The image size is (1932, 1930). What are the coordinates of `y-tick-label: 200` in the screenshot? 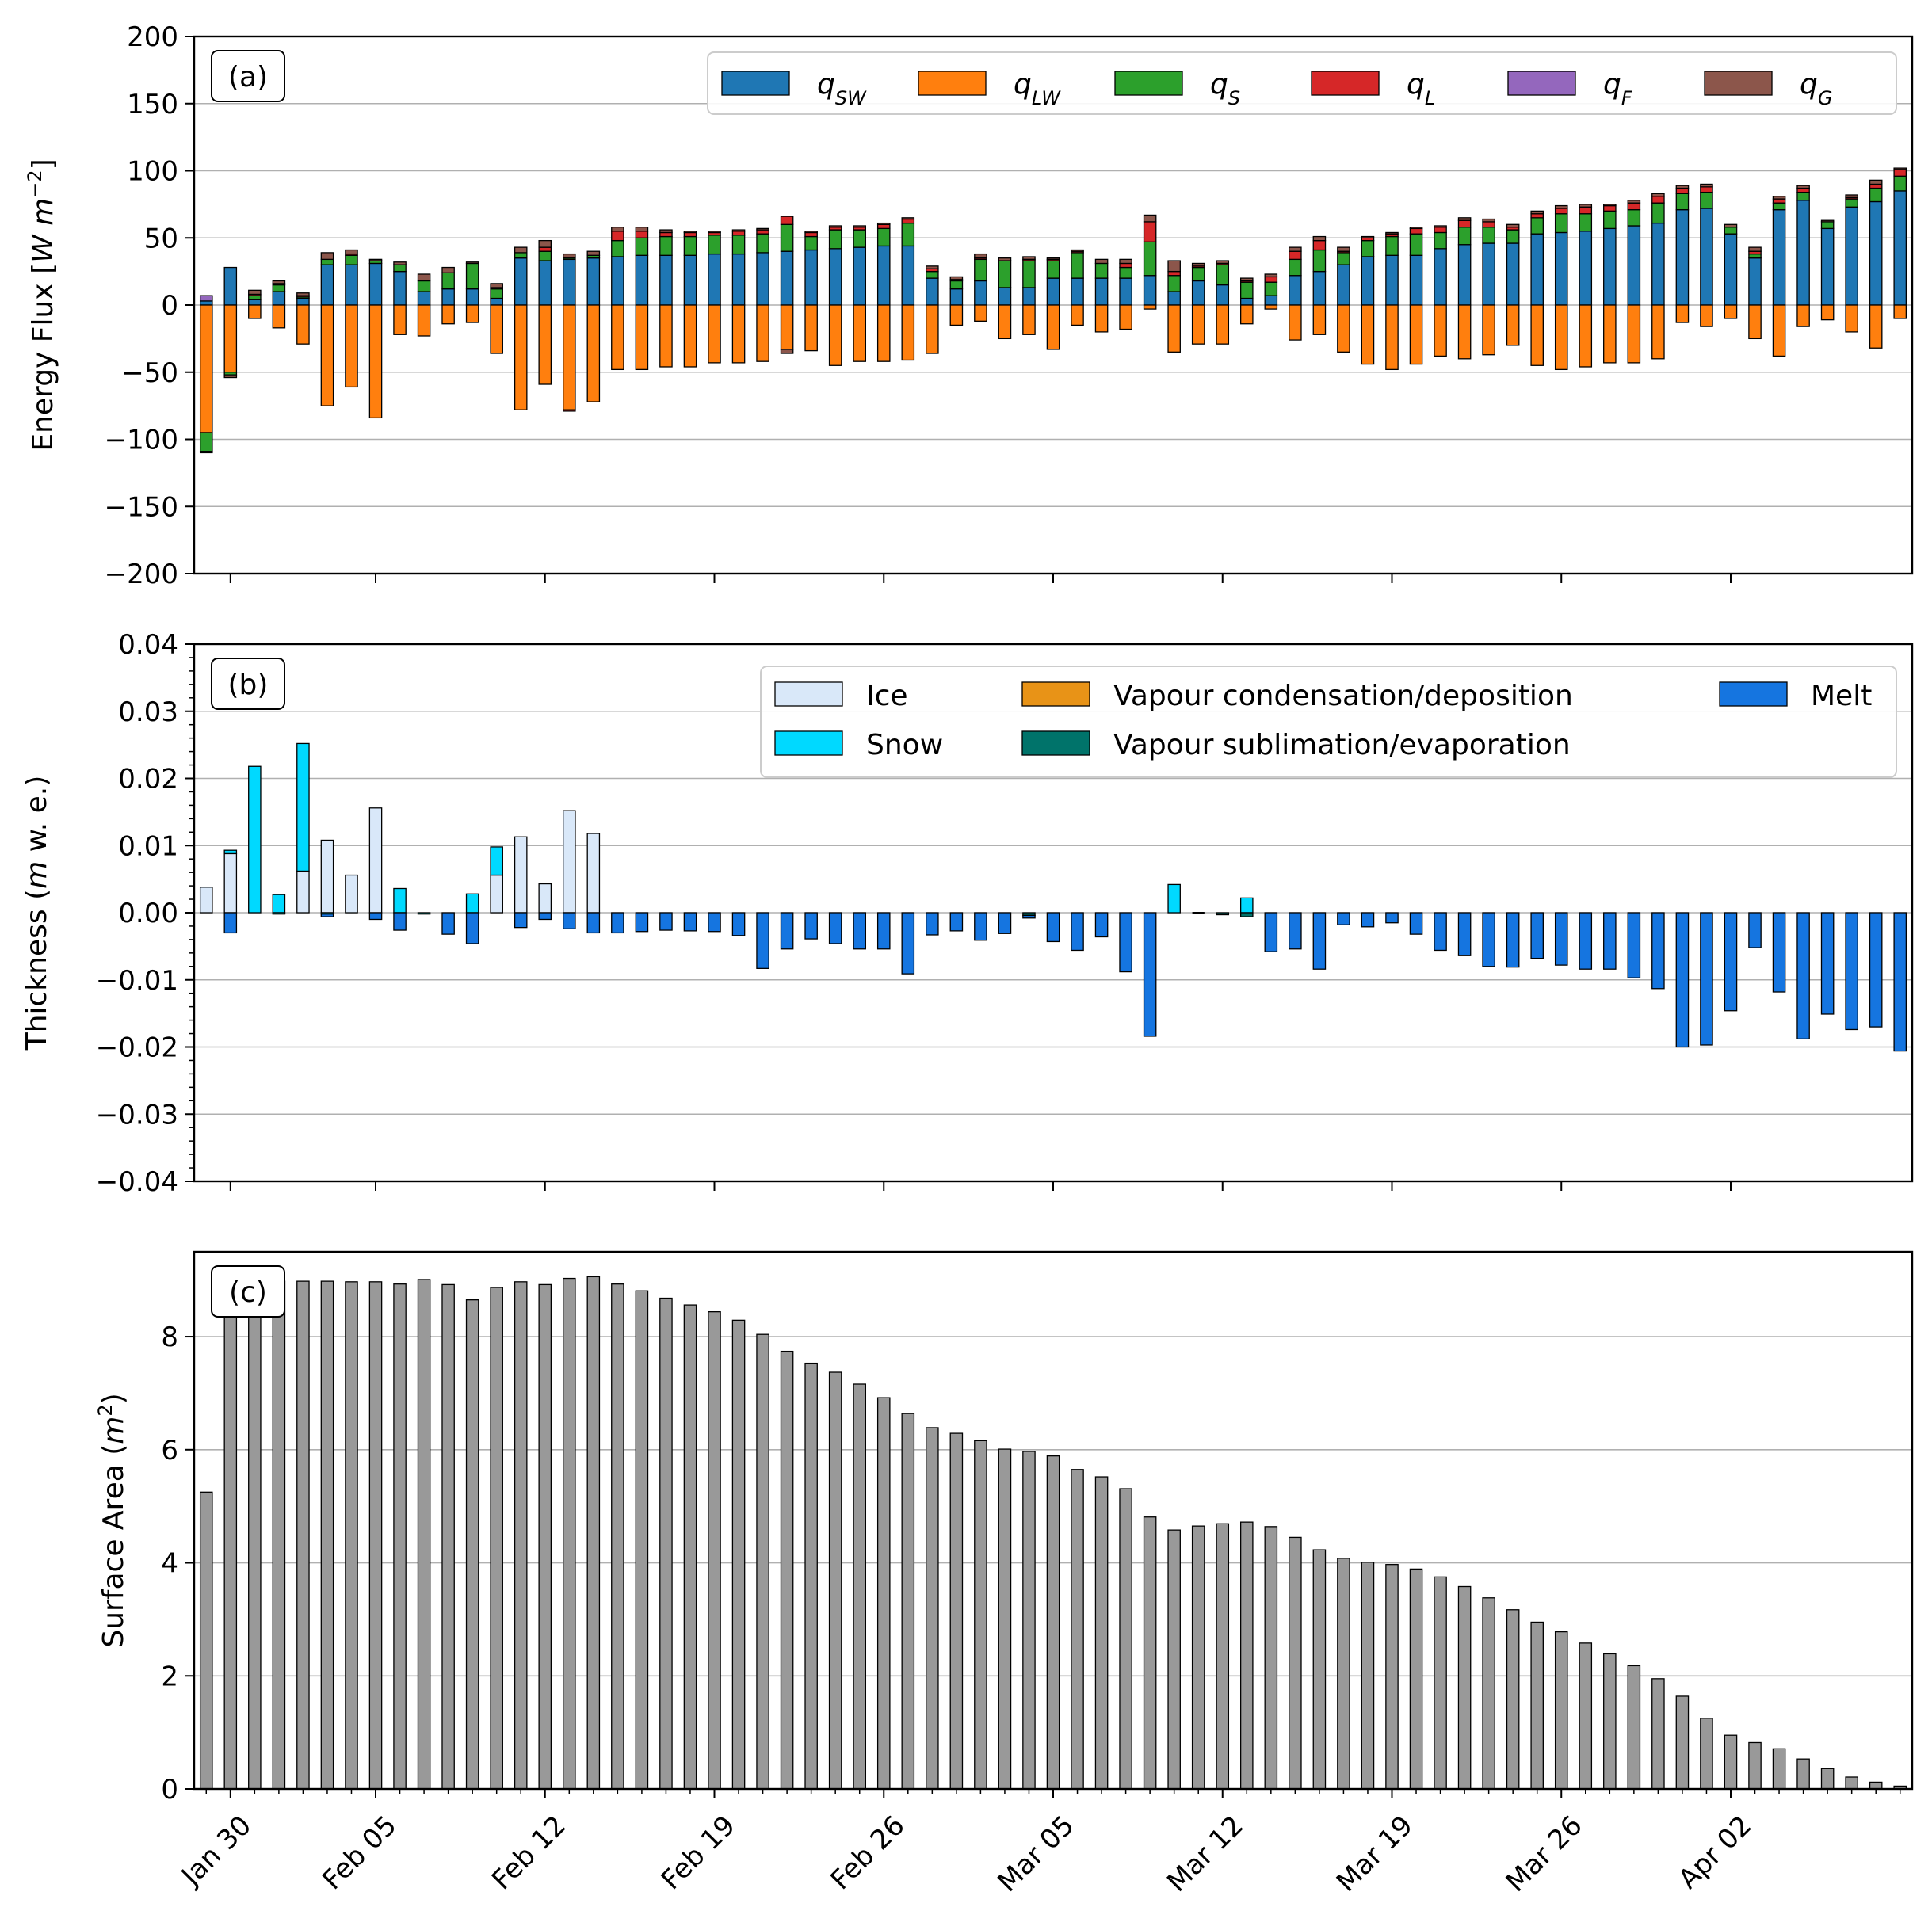 It's located at (152, 37).